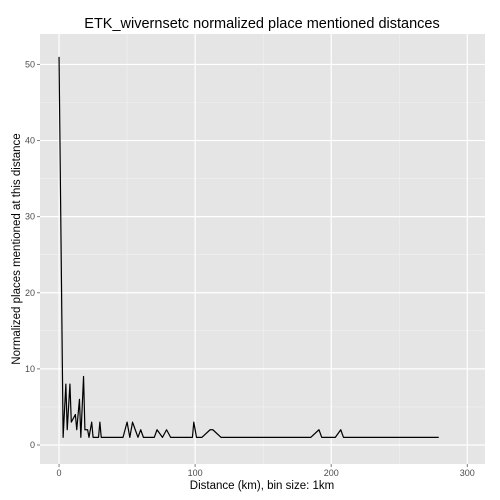 This screenshot has height=500, width=500. I want to click on x-tick-label: 200, so click(331, 473).